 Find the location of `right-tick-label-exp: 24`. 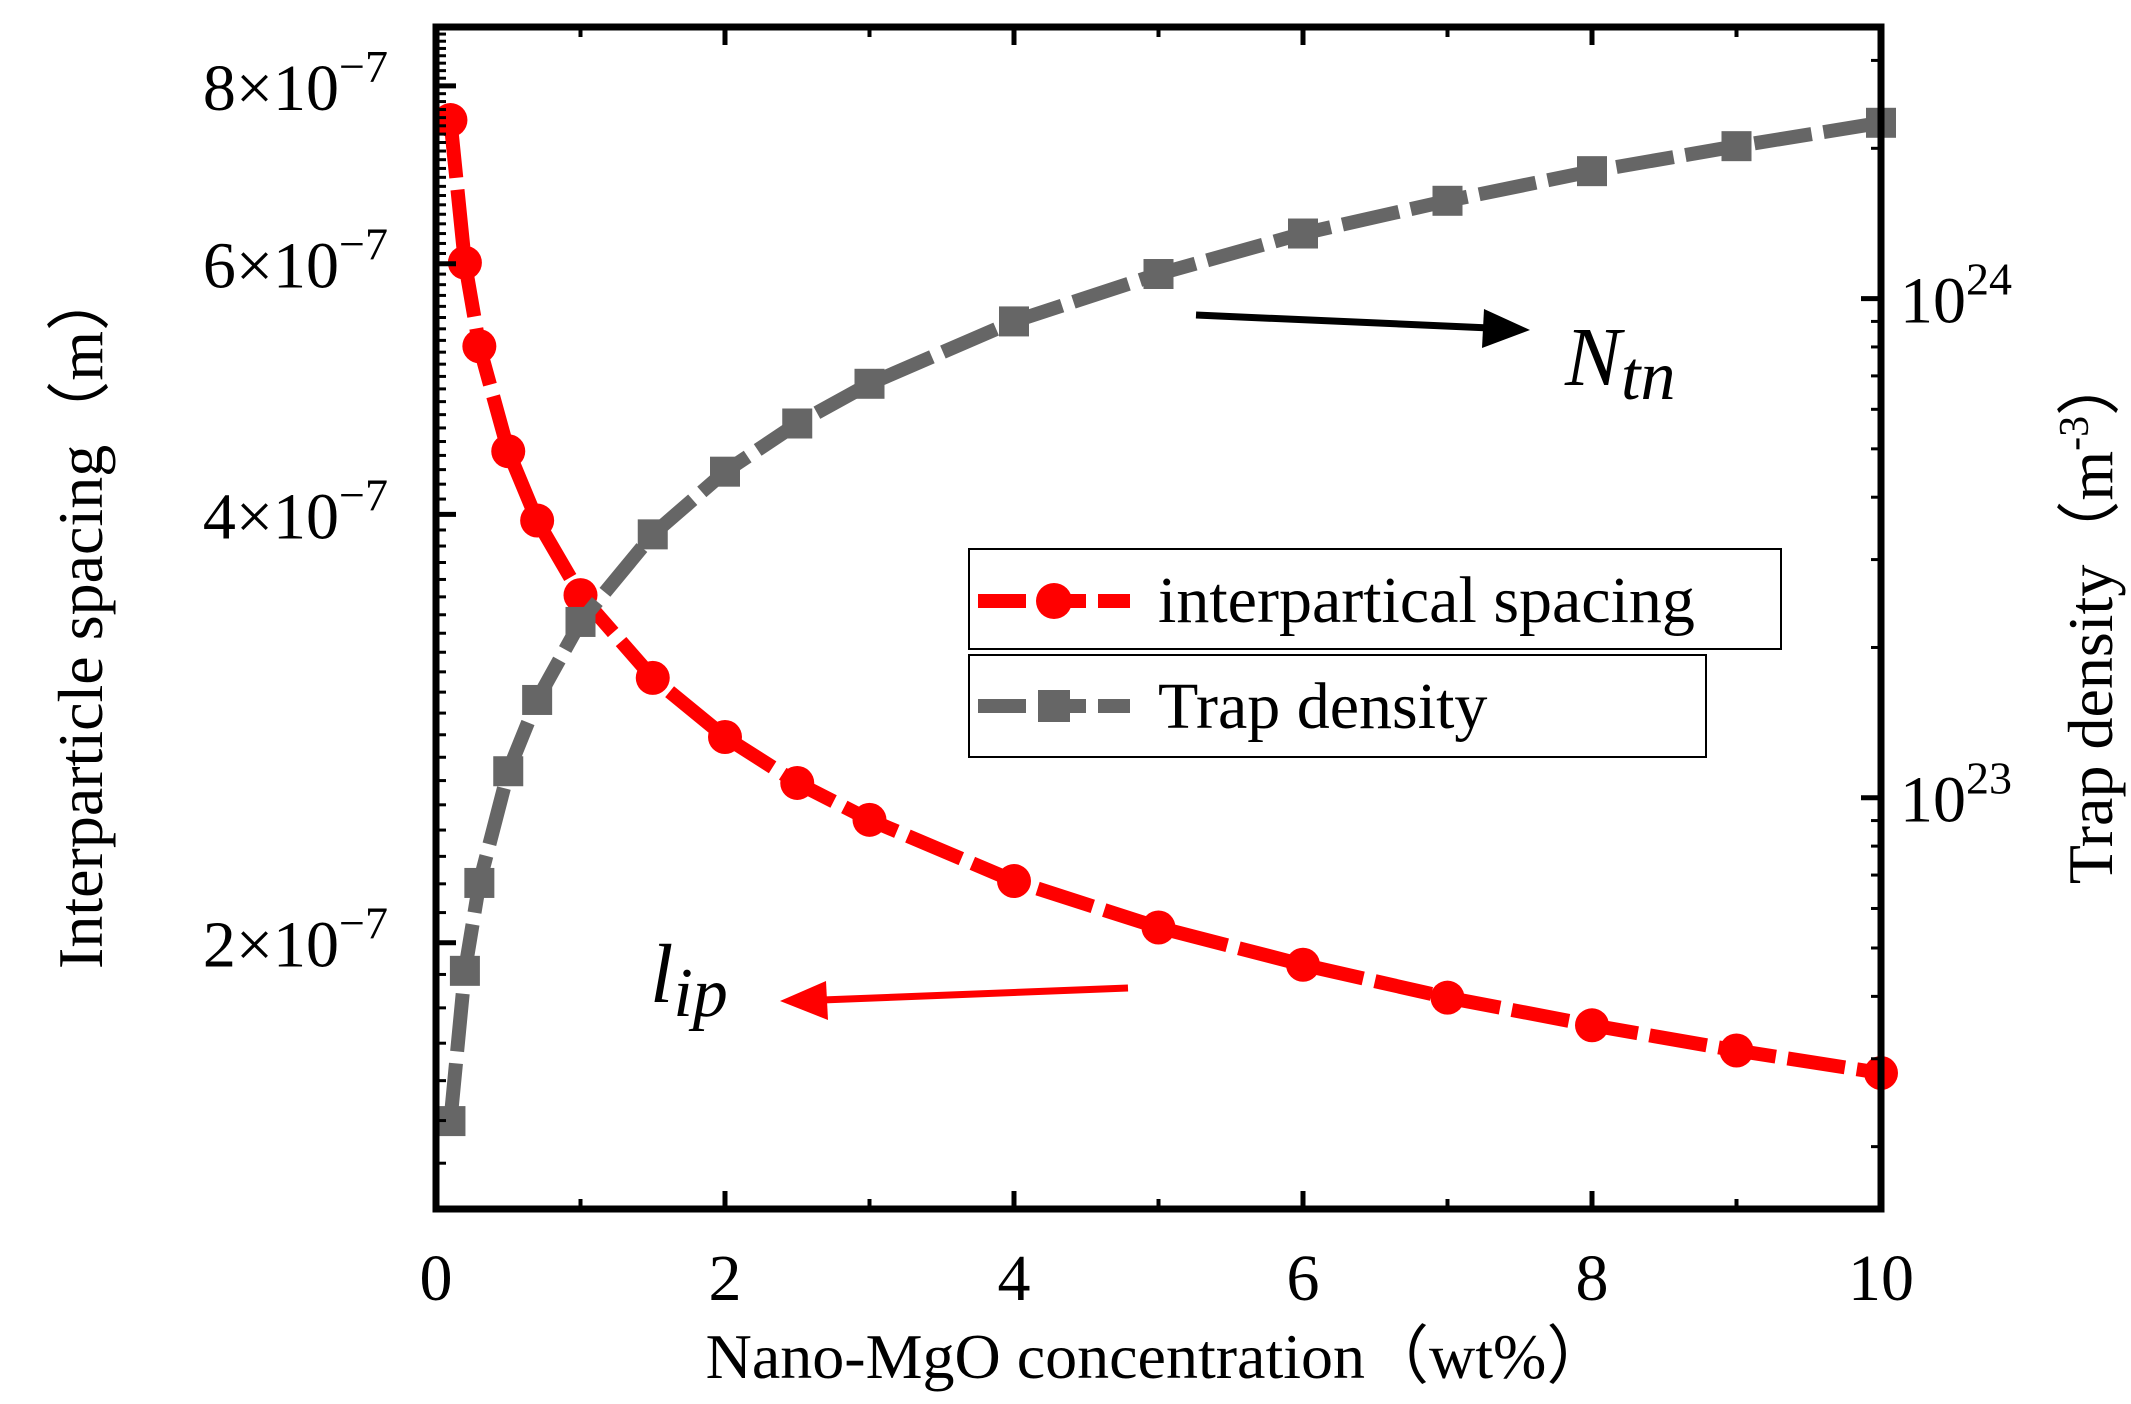

right-tick-label-exp: 24 is located at coordinates (1989, 279).